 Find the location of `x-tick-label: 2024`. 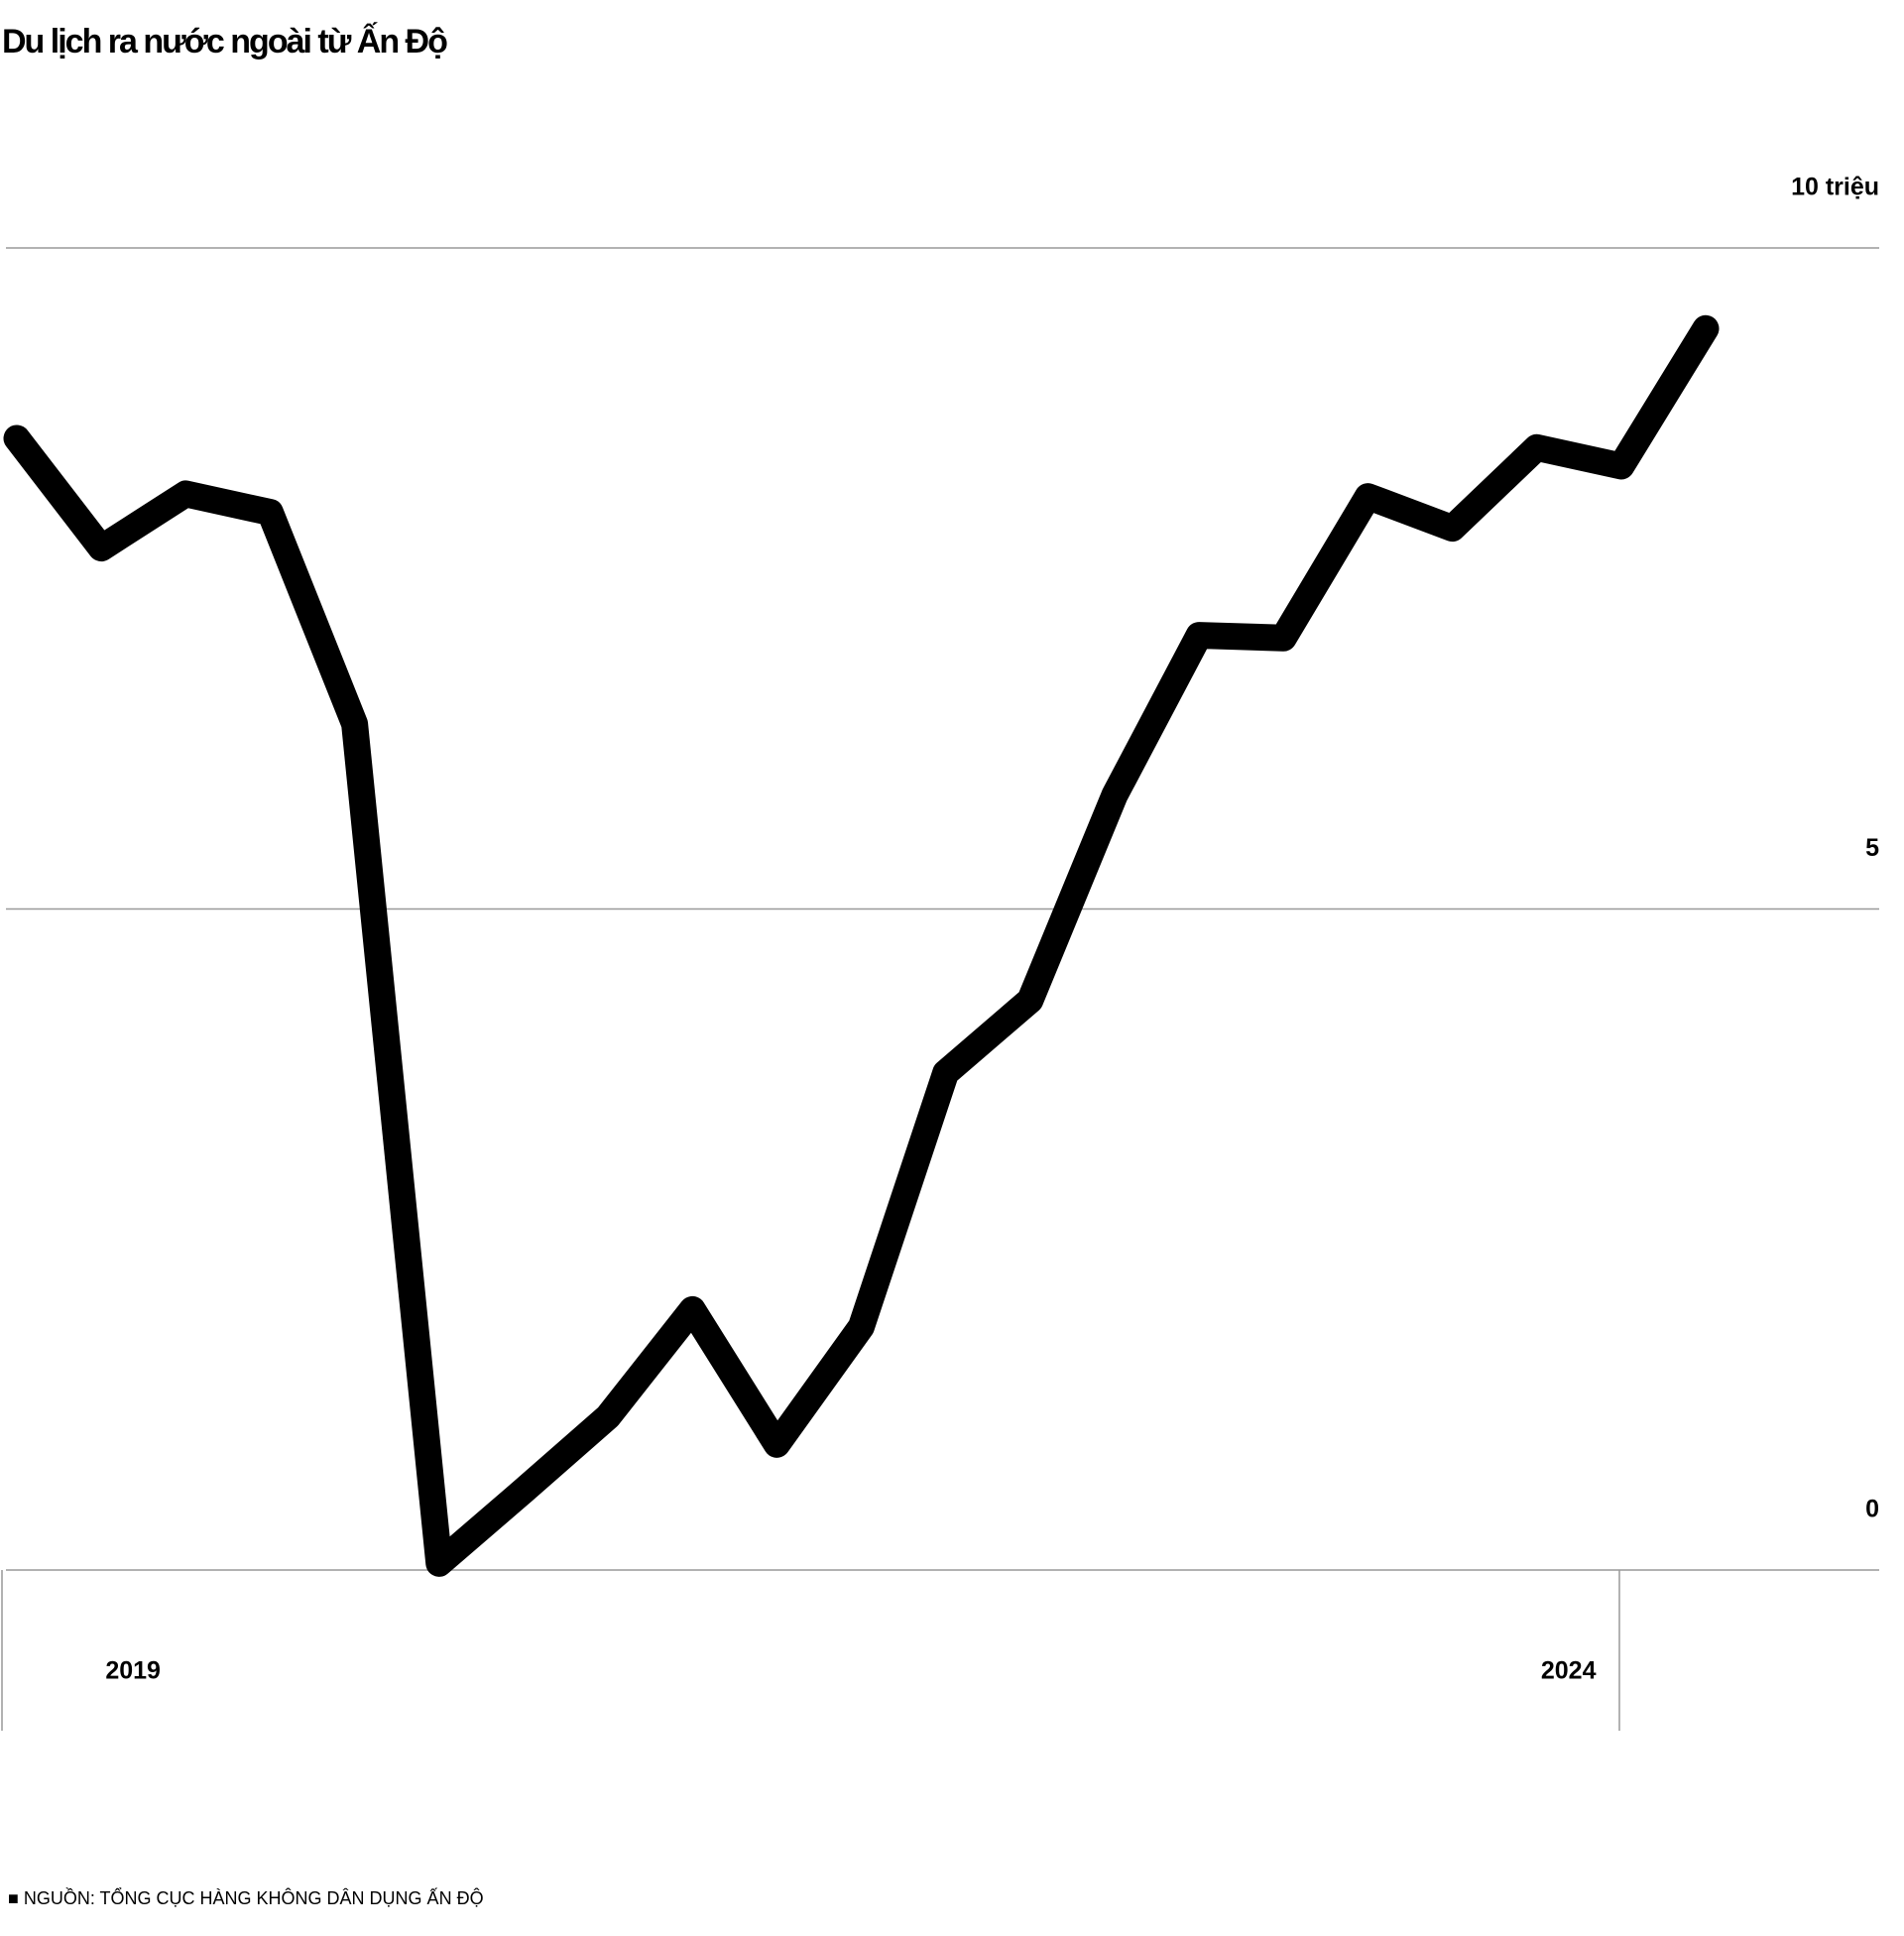

x-tick-label: 2024 is located at coordinates (1569, 1671).